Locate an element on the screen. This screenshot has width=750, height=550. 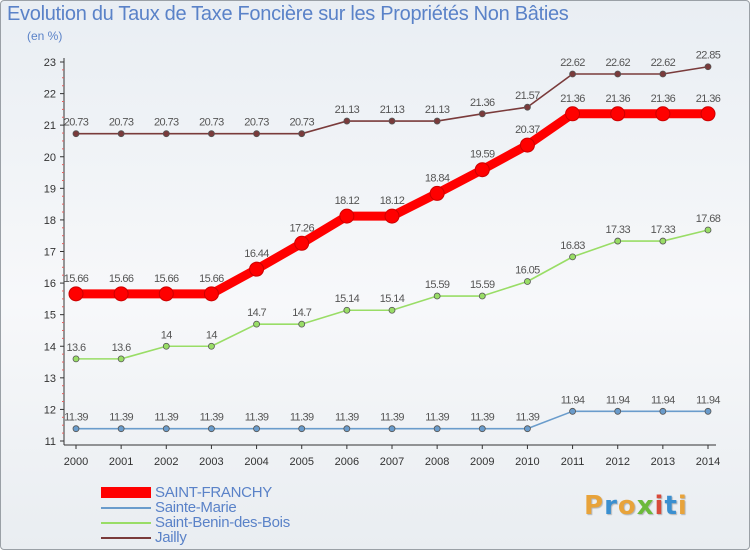
data-label-saint-franchy: 18.84 is located at coordinates (437, 178).